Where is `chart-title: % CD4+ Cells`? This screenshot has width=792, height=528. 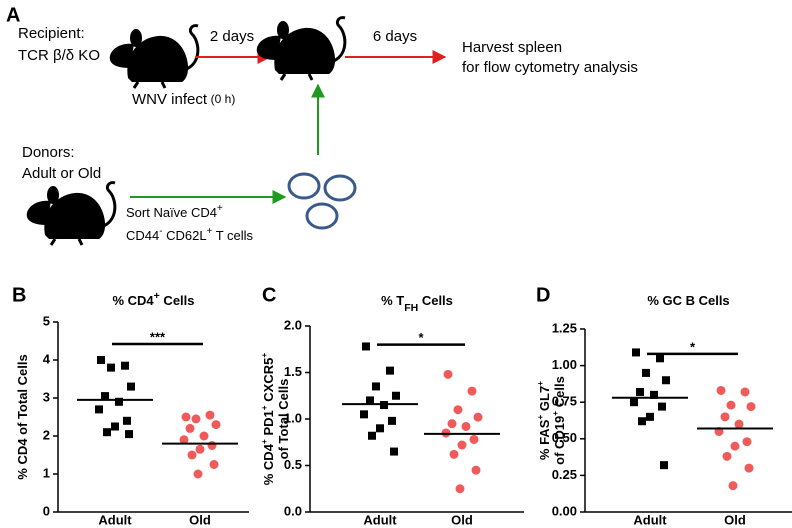 chart-title: % CD4+ Cells is located at coordinates (153, 299).